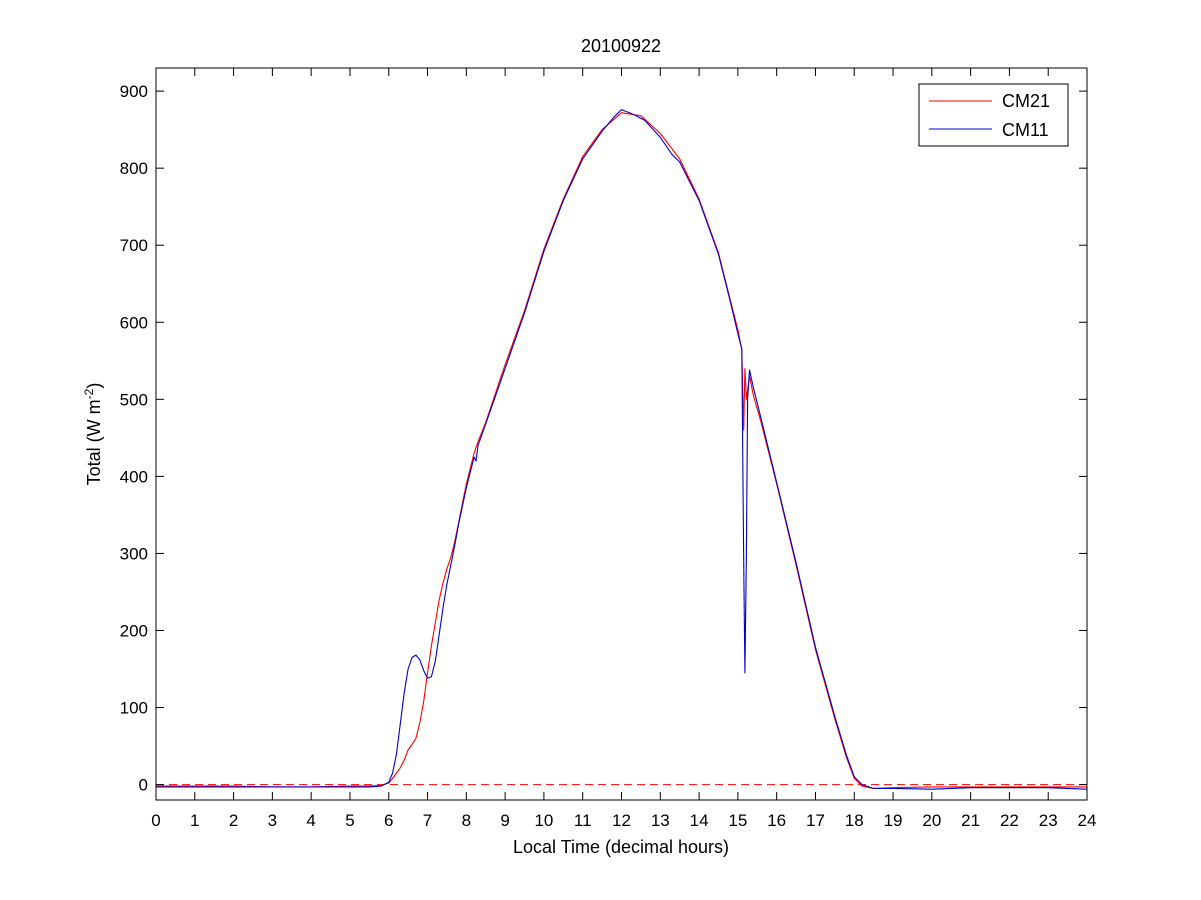 The width and height of the screenshot is (1201, 900). Describe the element at coordinates (94, 386) in the screenshot. I see `y-axis-label-close: )` at that location.